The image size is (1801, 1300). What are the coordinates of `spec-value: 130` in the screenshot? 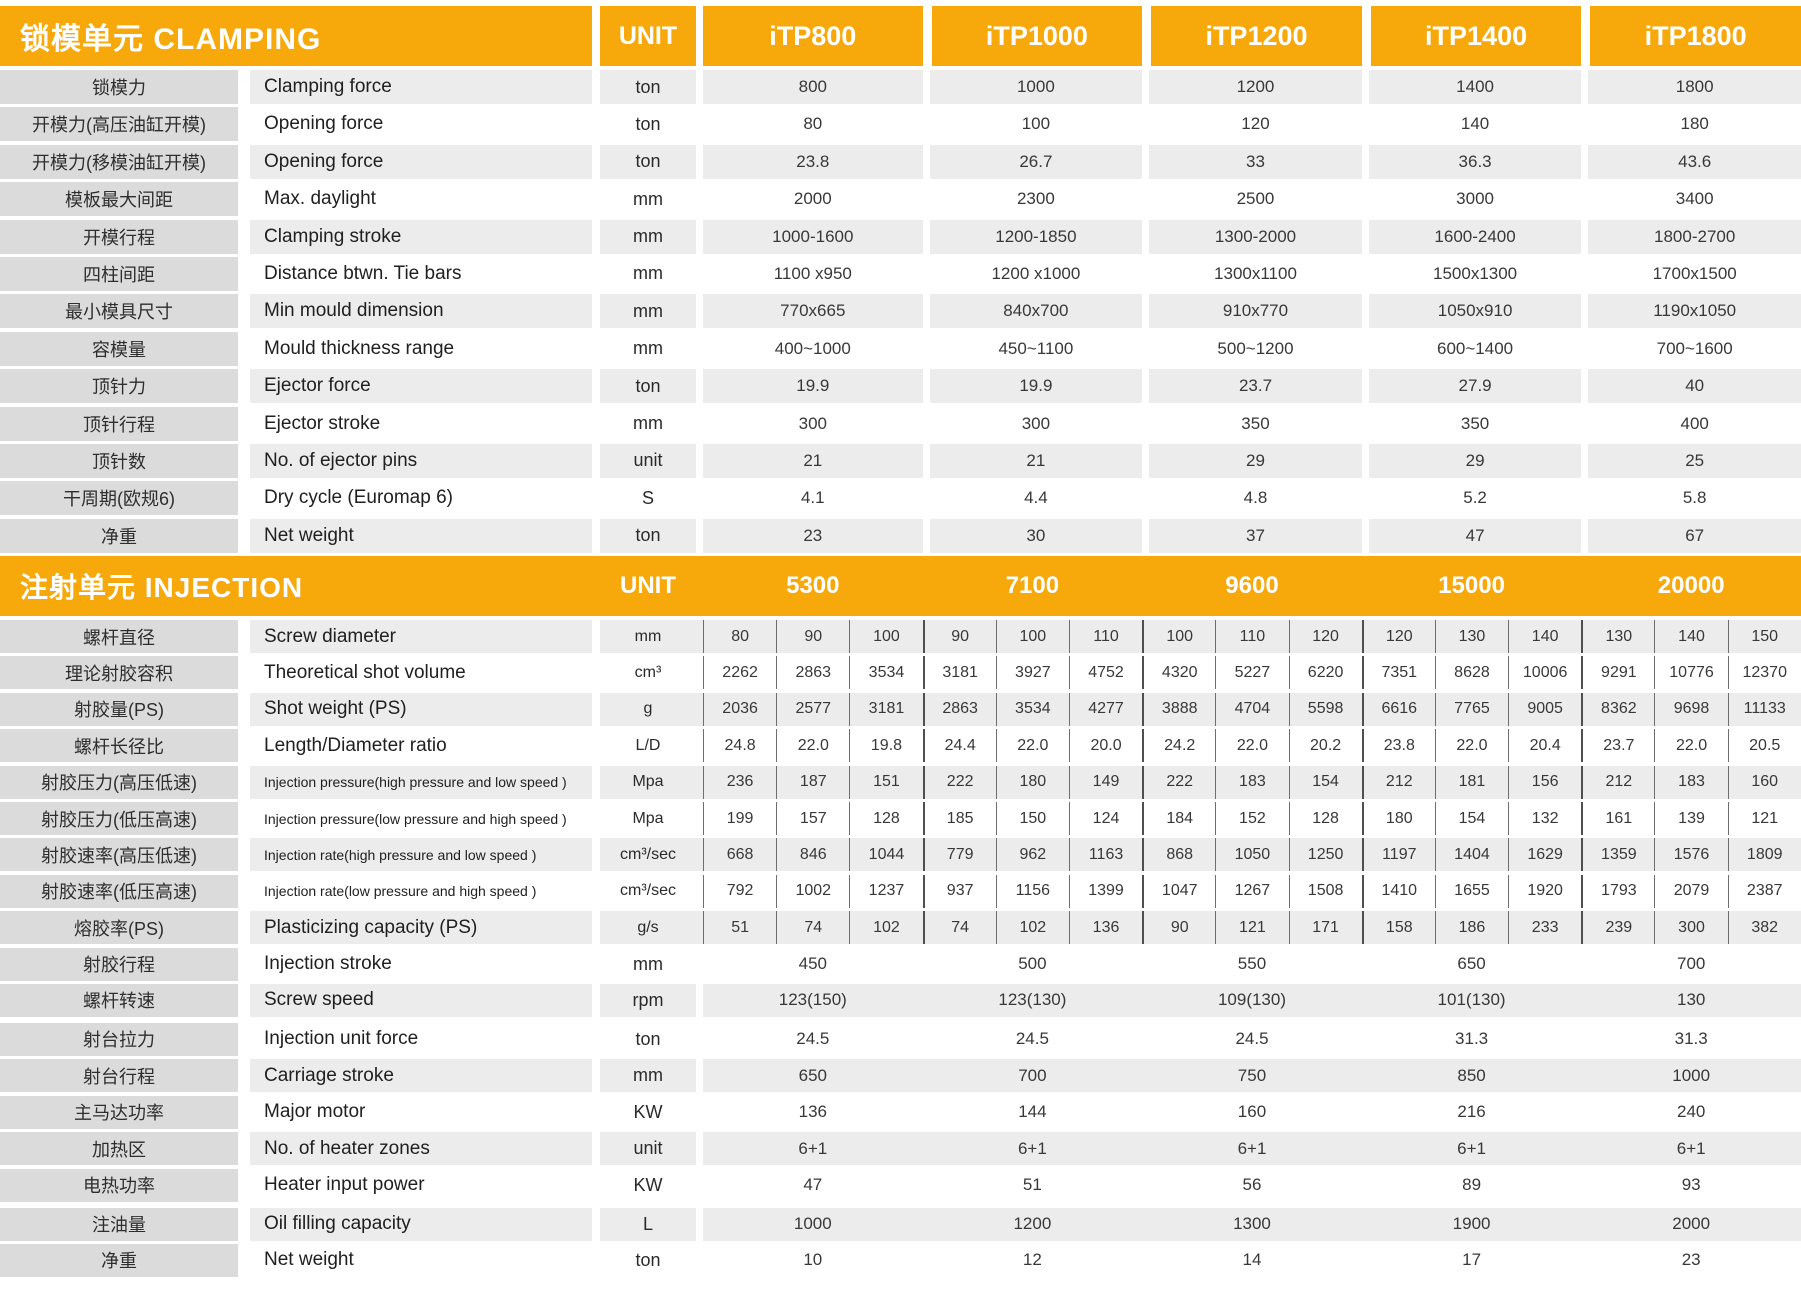 It's located at (1618, 637).